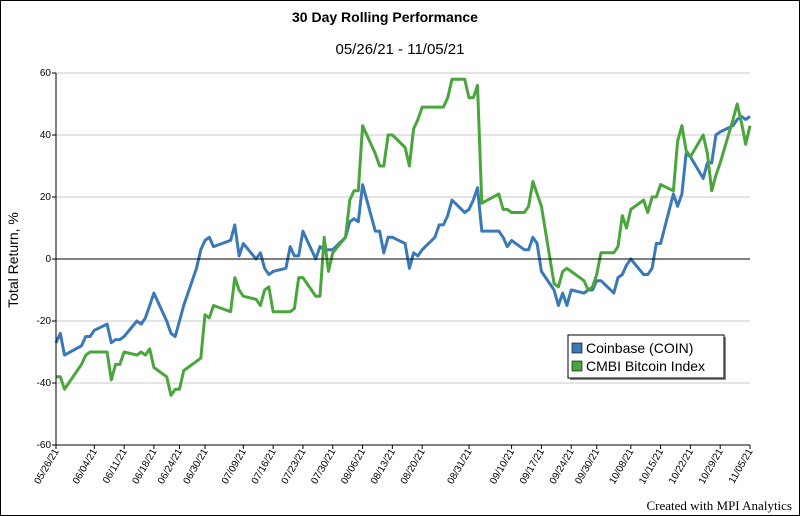  What do you see at coordinates (44, 445) in the screenshot?
I see `y-tick-label: -60` at bounding box center [44, 445].